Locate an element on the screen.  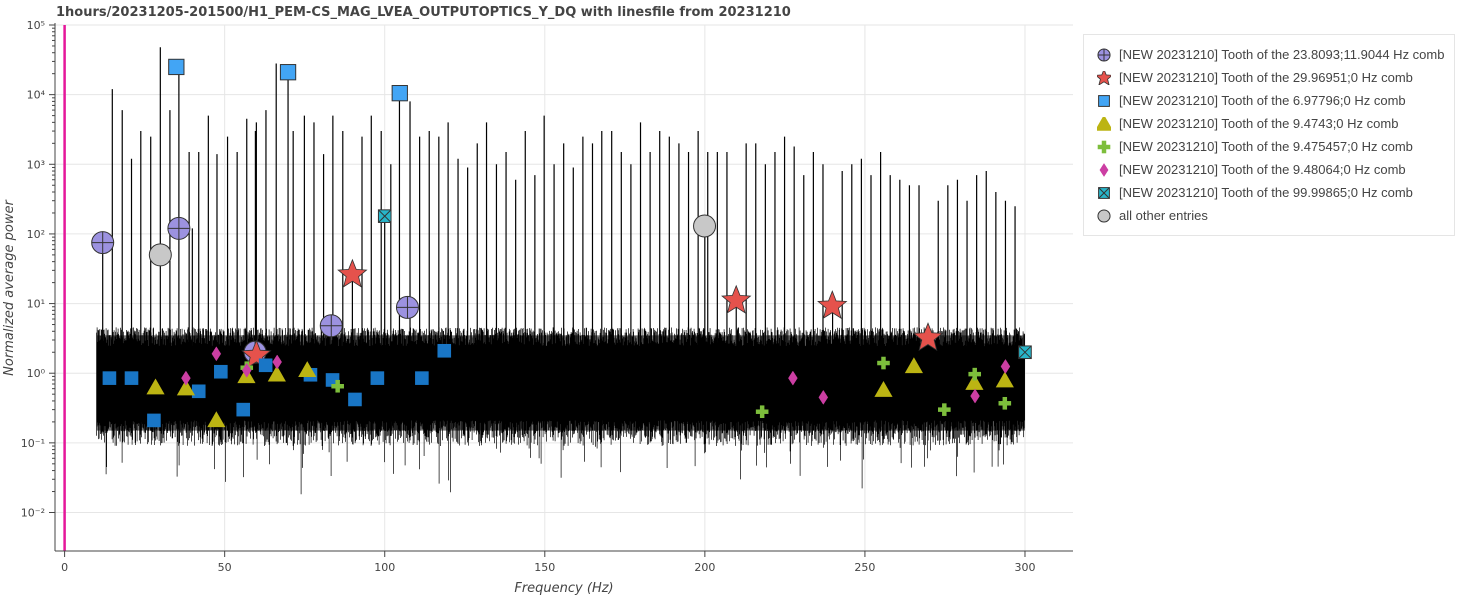
y-tick-label: 10⁰ is located at coordinates (36, 373).